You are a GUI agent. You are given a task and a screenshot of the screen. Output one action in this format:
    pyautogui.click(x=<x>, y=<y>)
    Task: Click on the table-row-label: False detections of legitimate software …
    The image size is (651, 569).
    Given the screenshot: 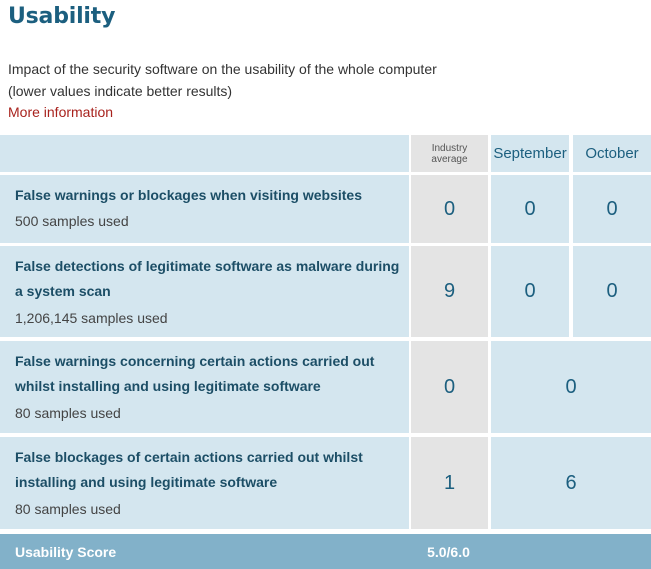 What is the action you would take?
    pyautogui.click(x=204, y=291)
    